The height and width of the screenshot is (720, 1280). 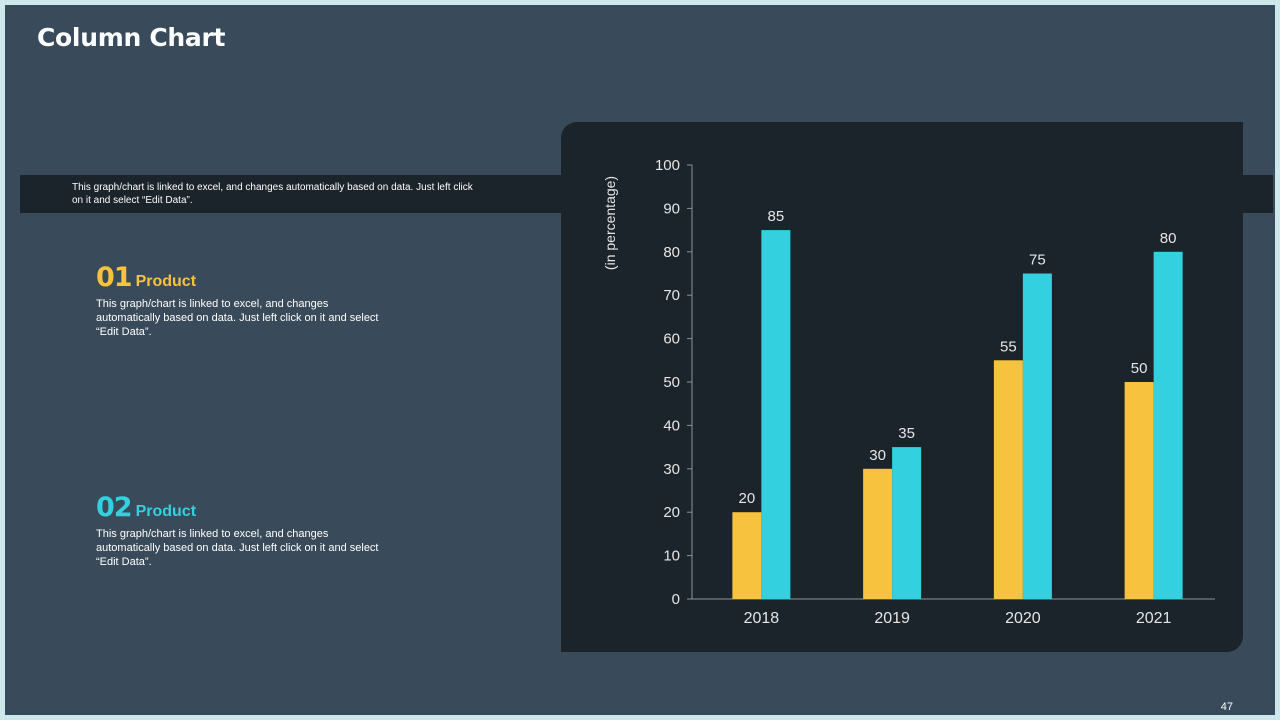 What do you see at coordinates (1008, 346) in the screenshot?
I see `data-label: 55` at bounding box center [1008, 346].